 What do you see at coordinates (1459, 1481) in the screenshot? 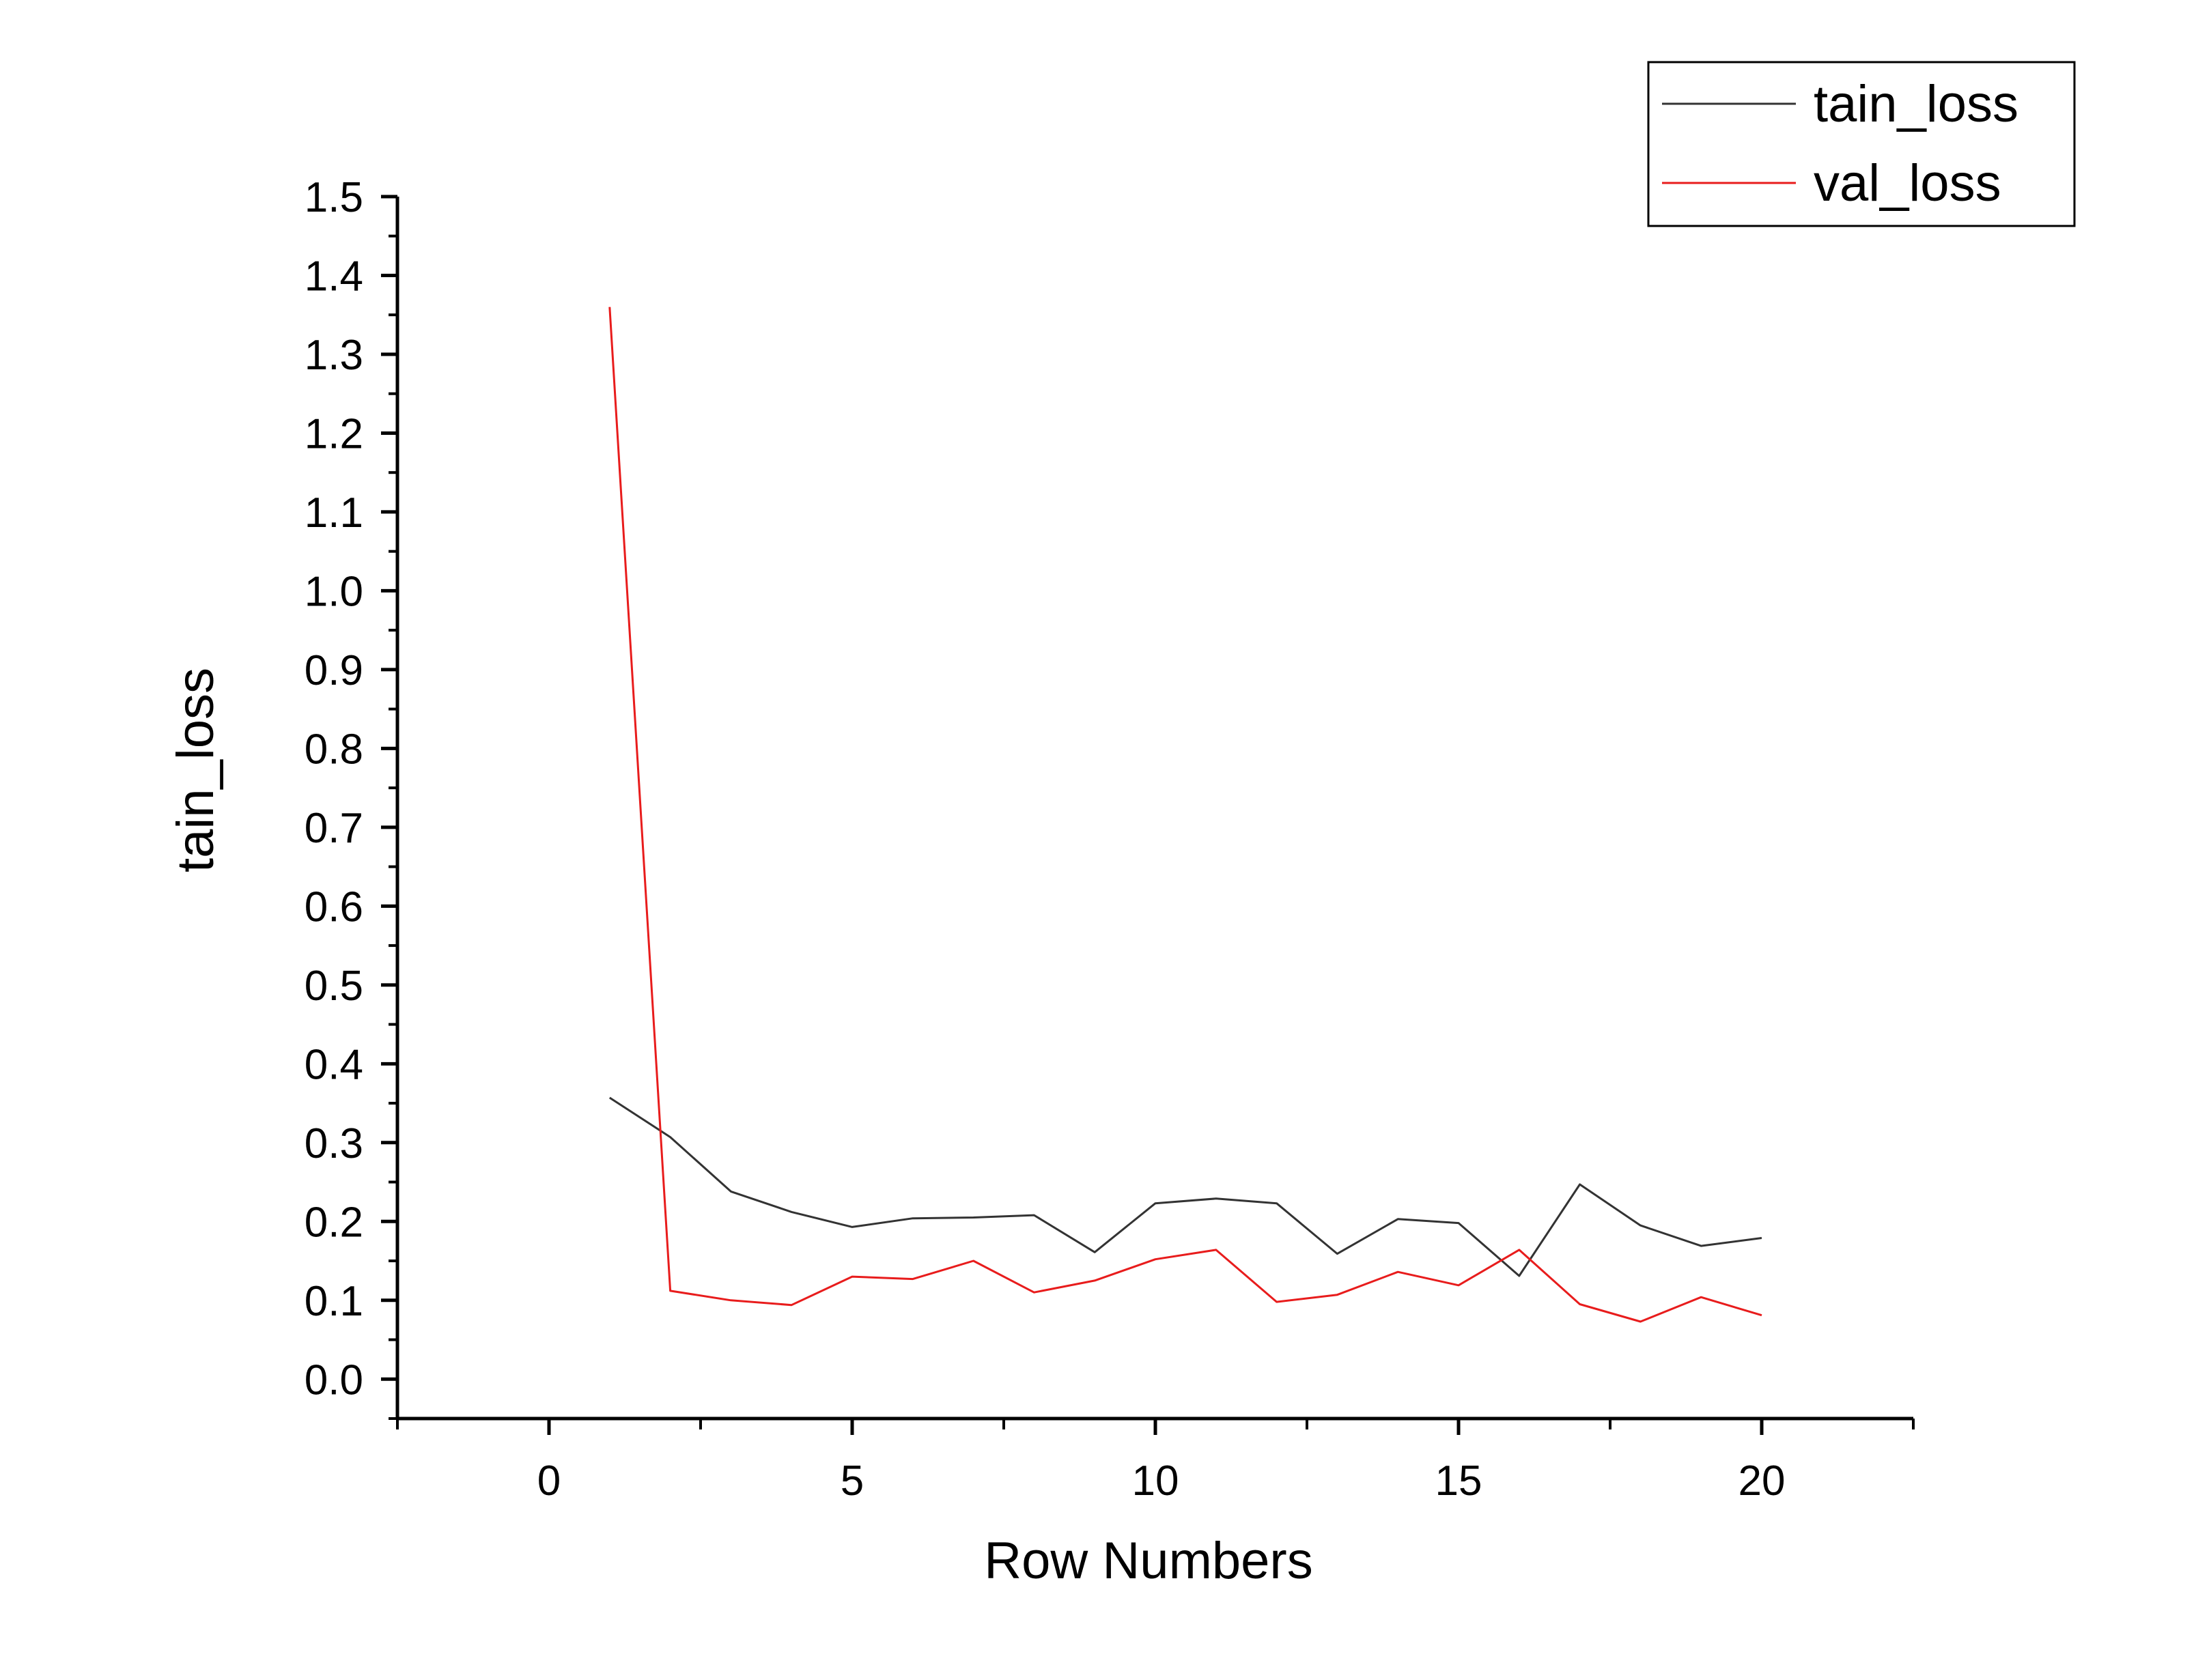
I see `x-tick-label: 15` at bounding box center [1459, 1481].